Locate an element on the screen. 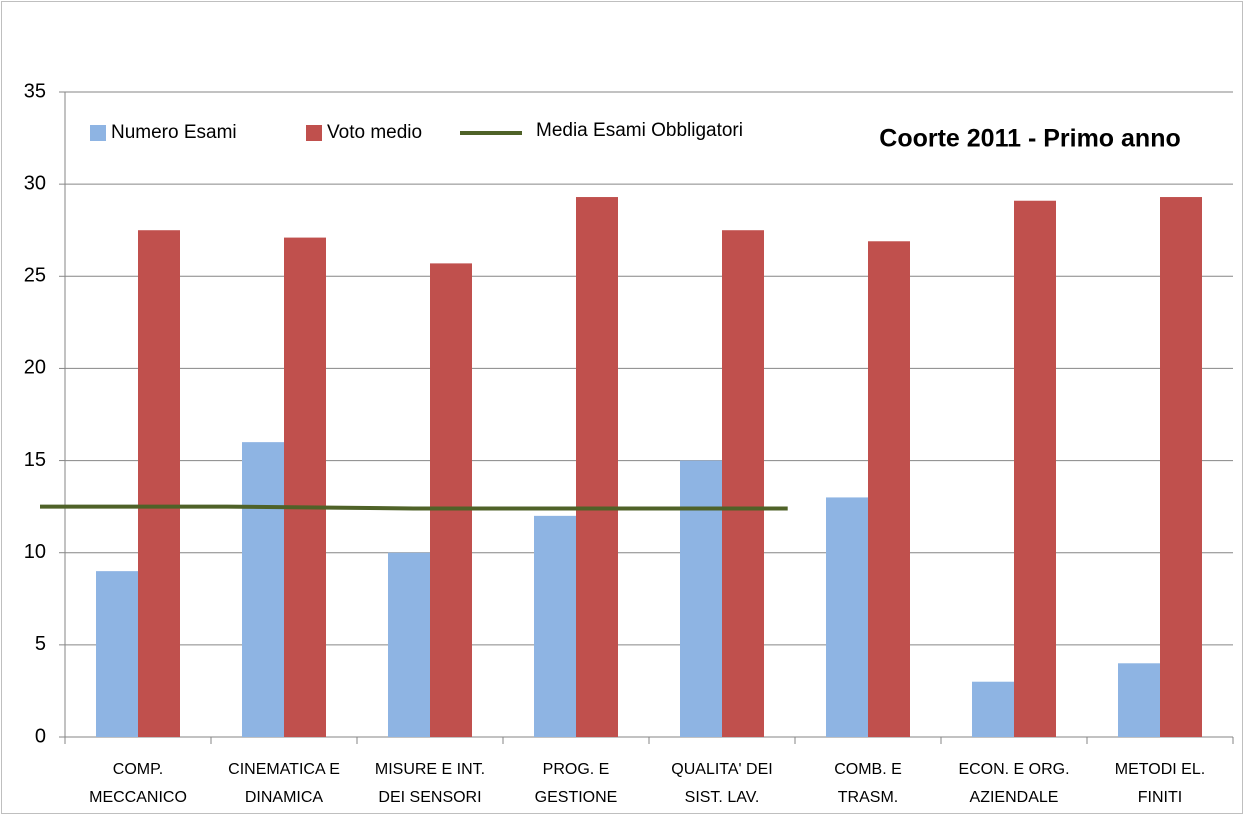 The height and width of the screenshot is (816, 1245). x-tick-label: COMP. is located at coordinates (138, 769).